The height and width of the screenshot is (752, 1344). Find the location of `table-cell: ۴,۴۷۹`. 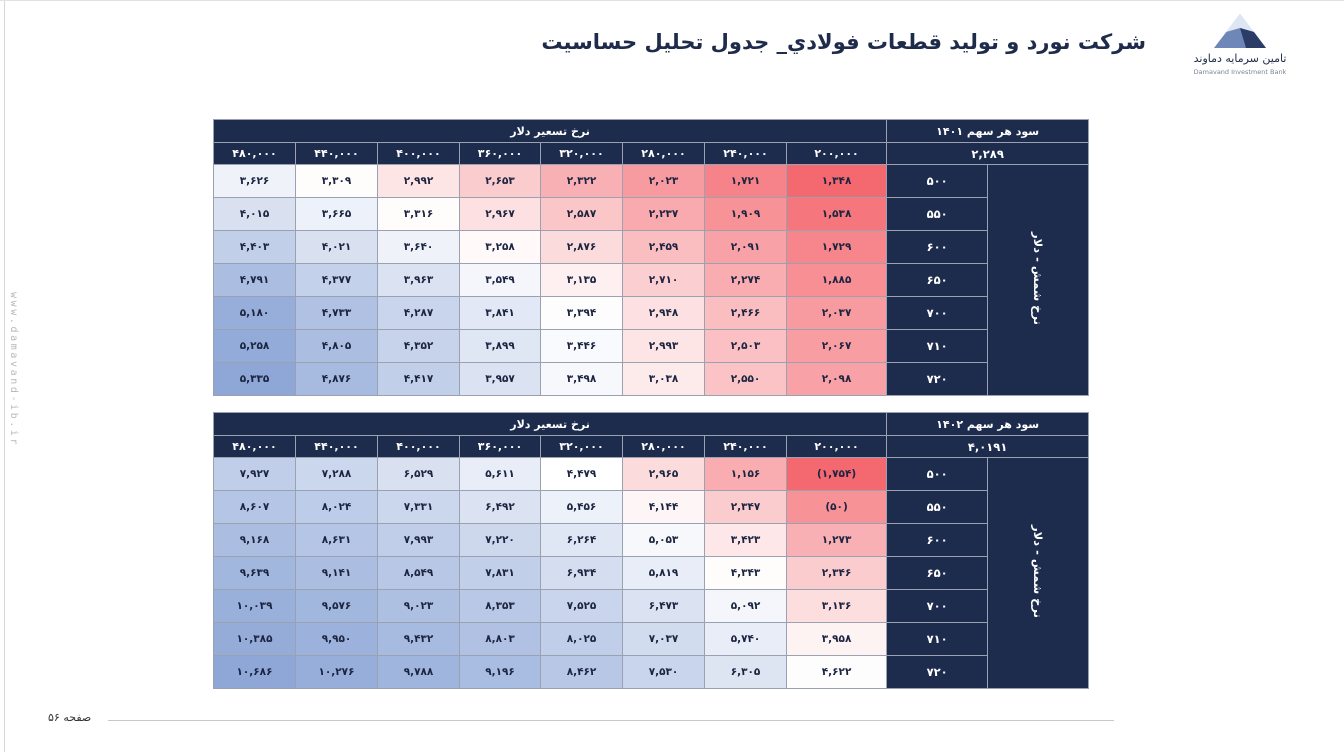

table-cell: ۴,۴۷۹ is located at coordinates (581, 474).